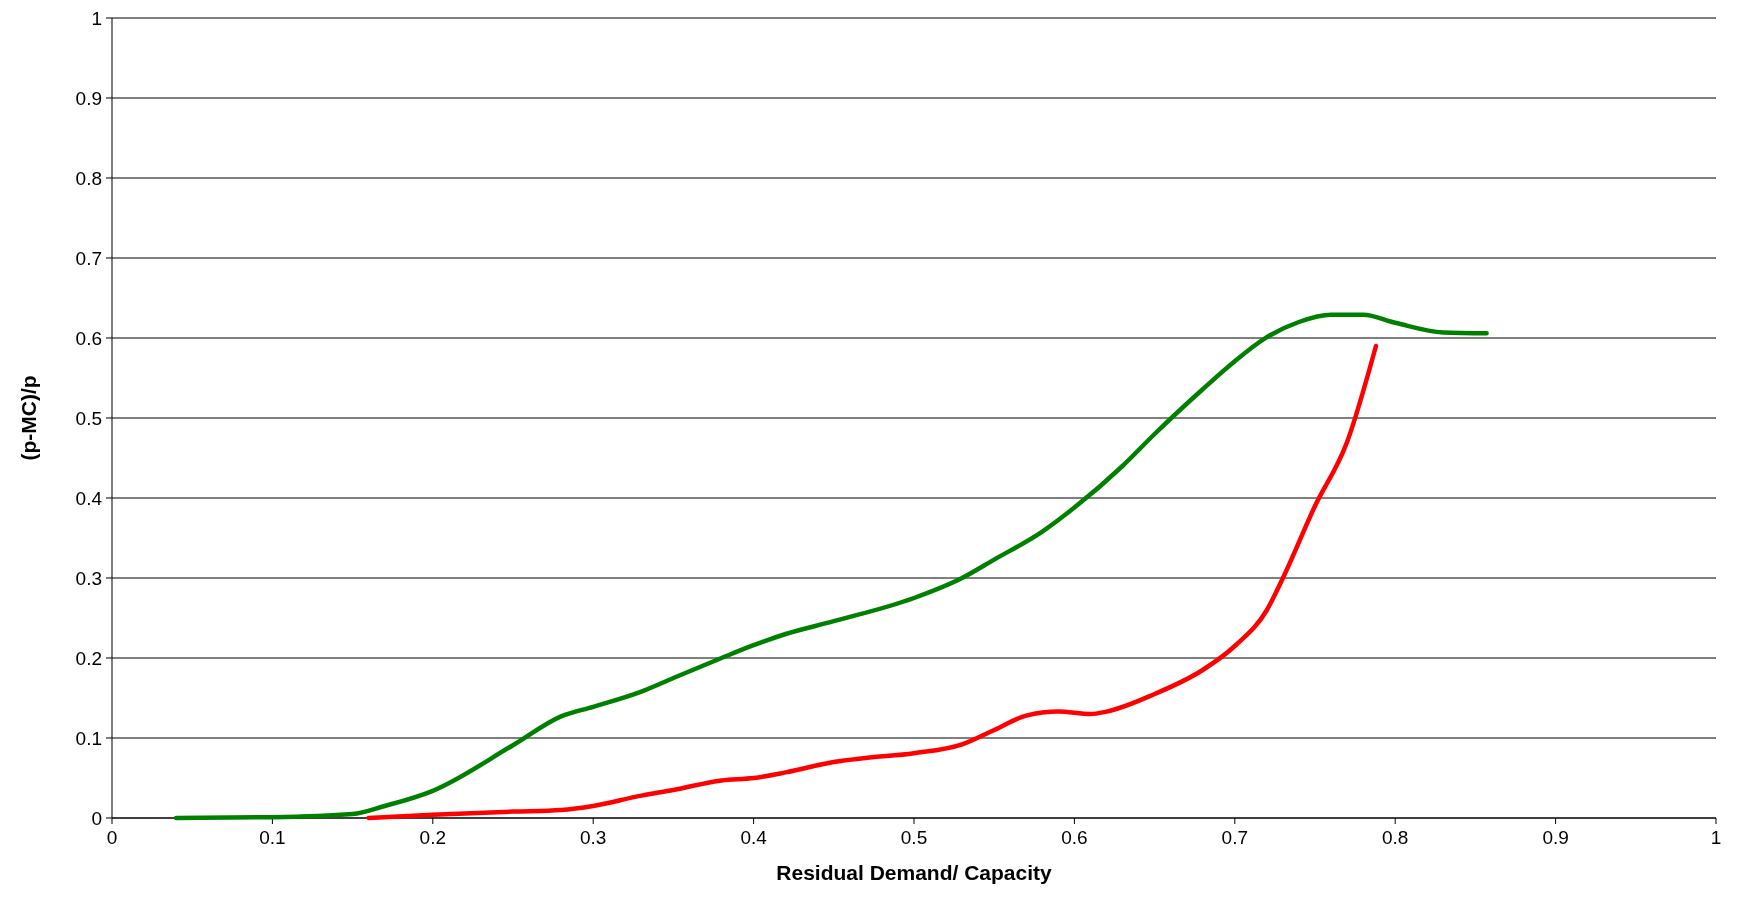 Image resolution: width=1738 pixels, height=910 pixels. What do you see at coordinates (1716, 837) in the screenshot?
I see `x-tick-label: 1` at bounding box center [1716, 837].